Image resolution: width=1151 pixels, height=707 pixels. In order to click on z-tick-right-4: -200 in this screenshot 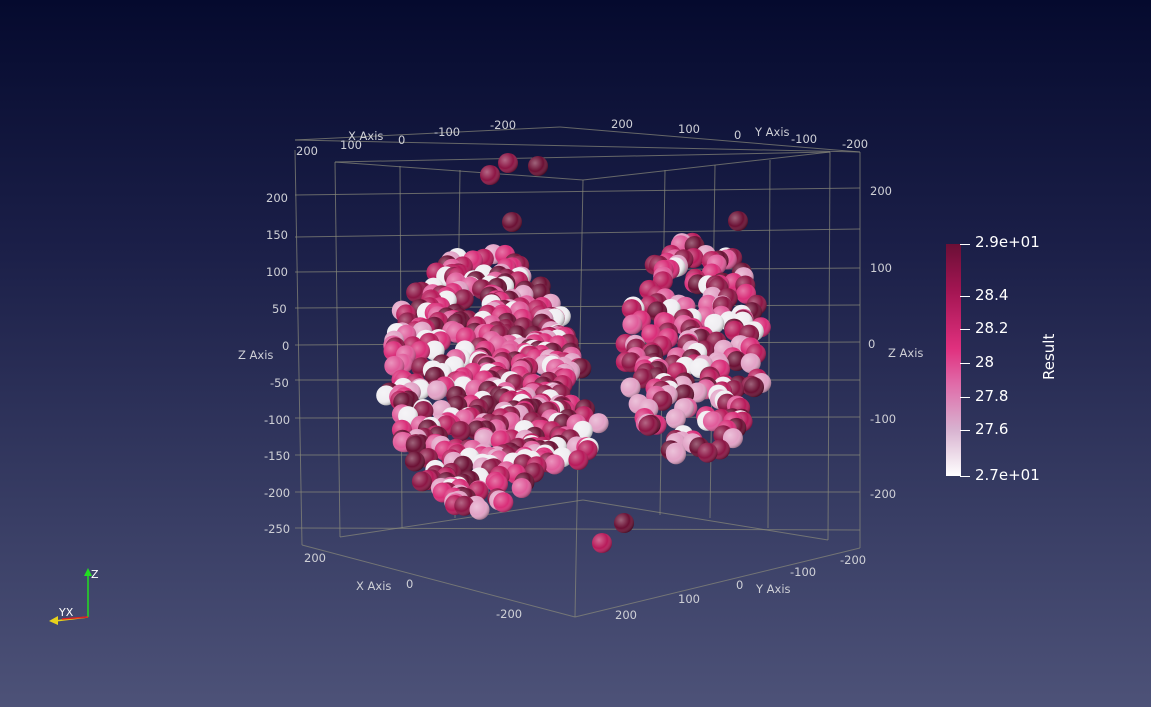, I will do `click(883, 494)`.